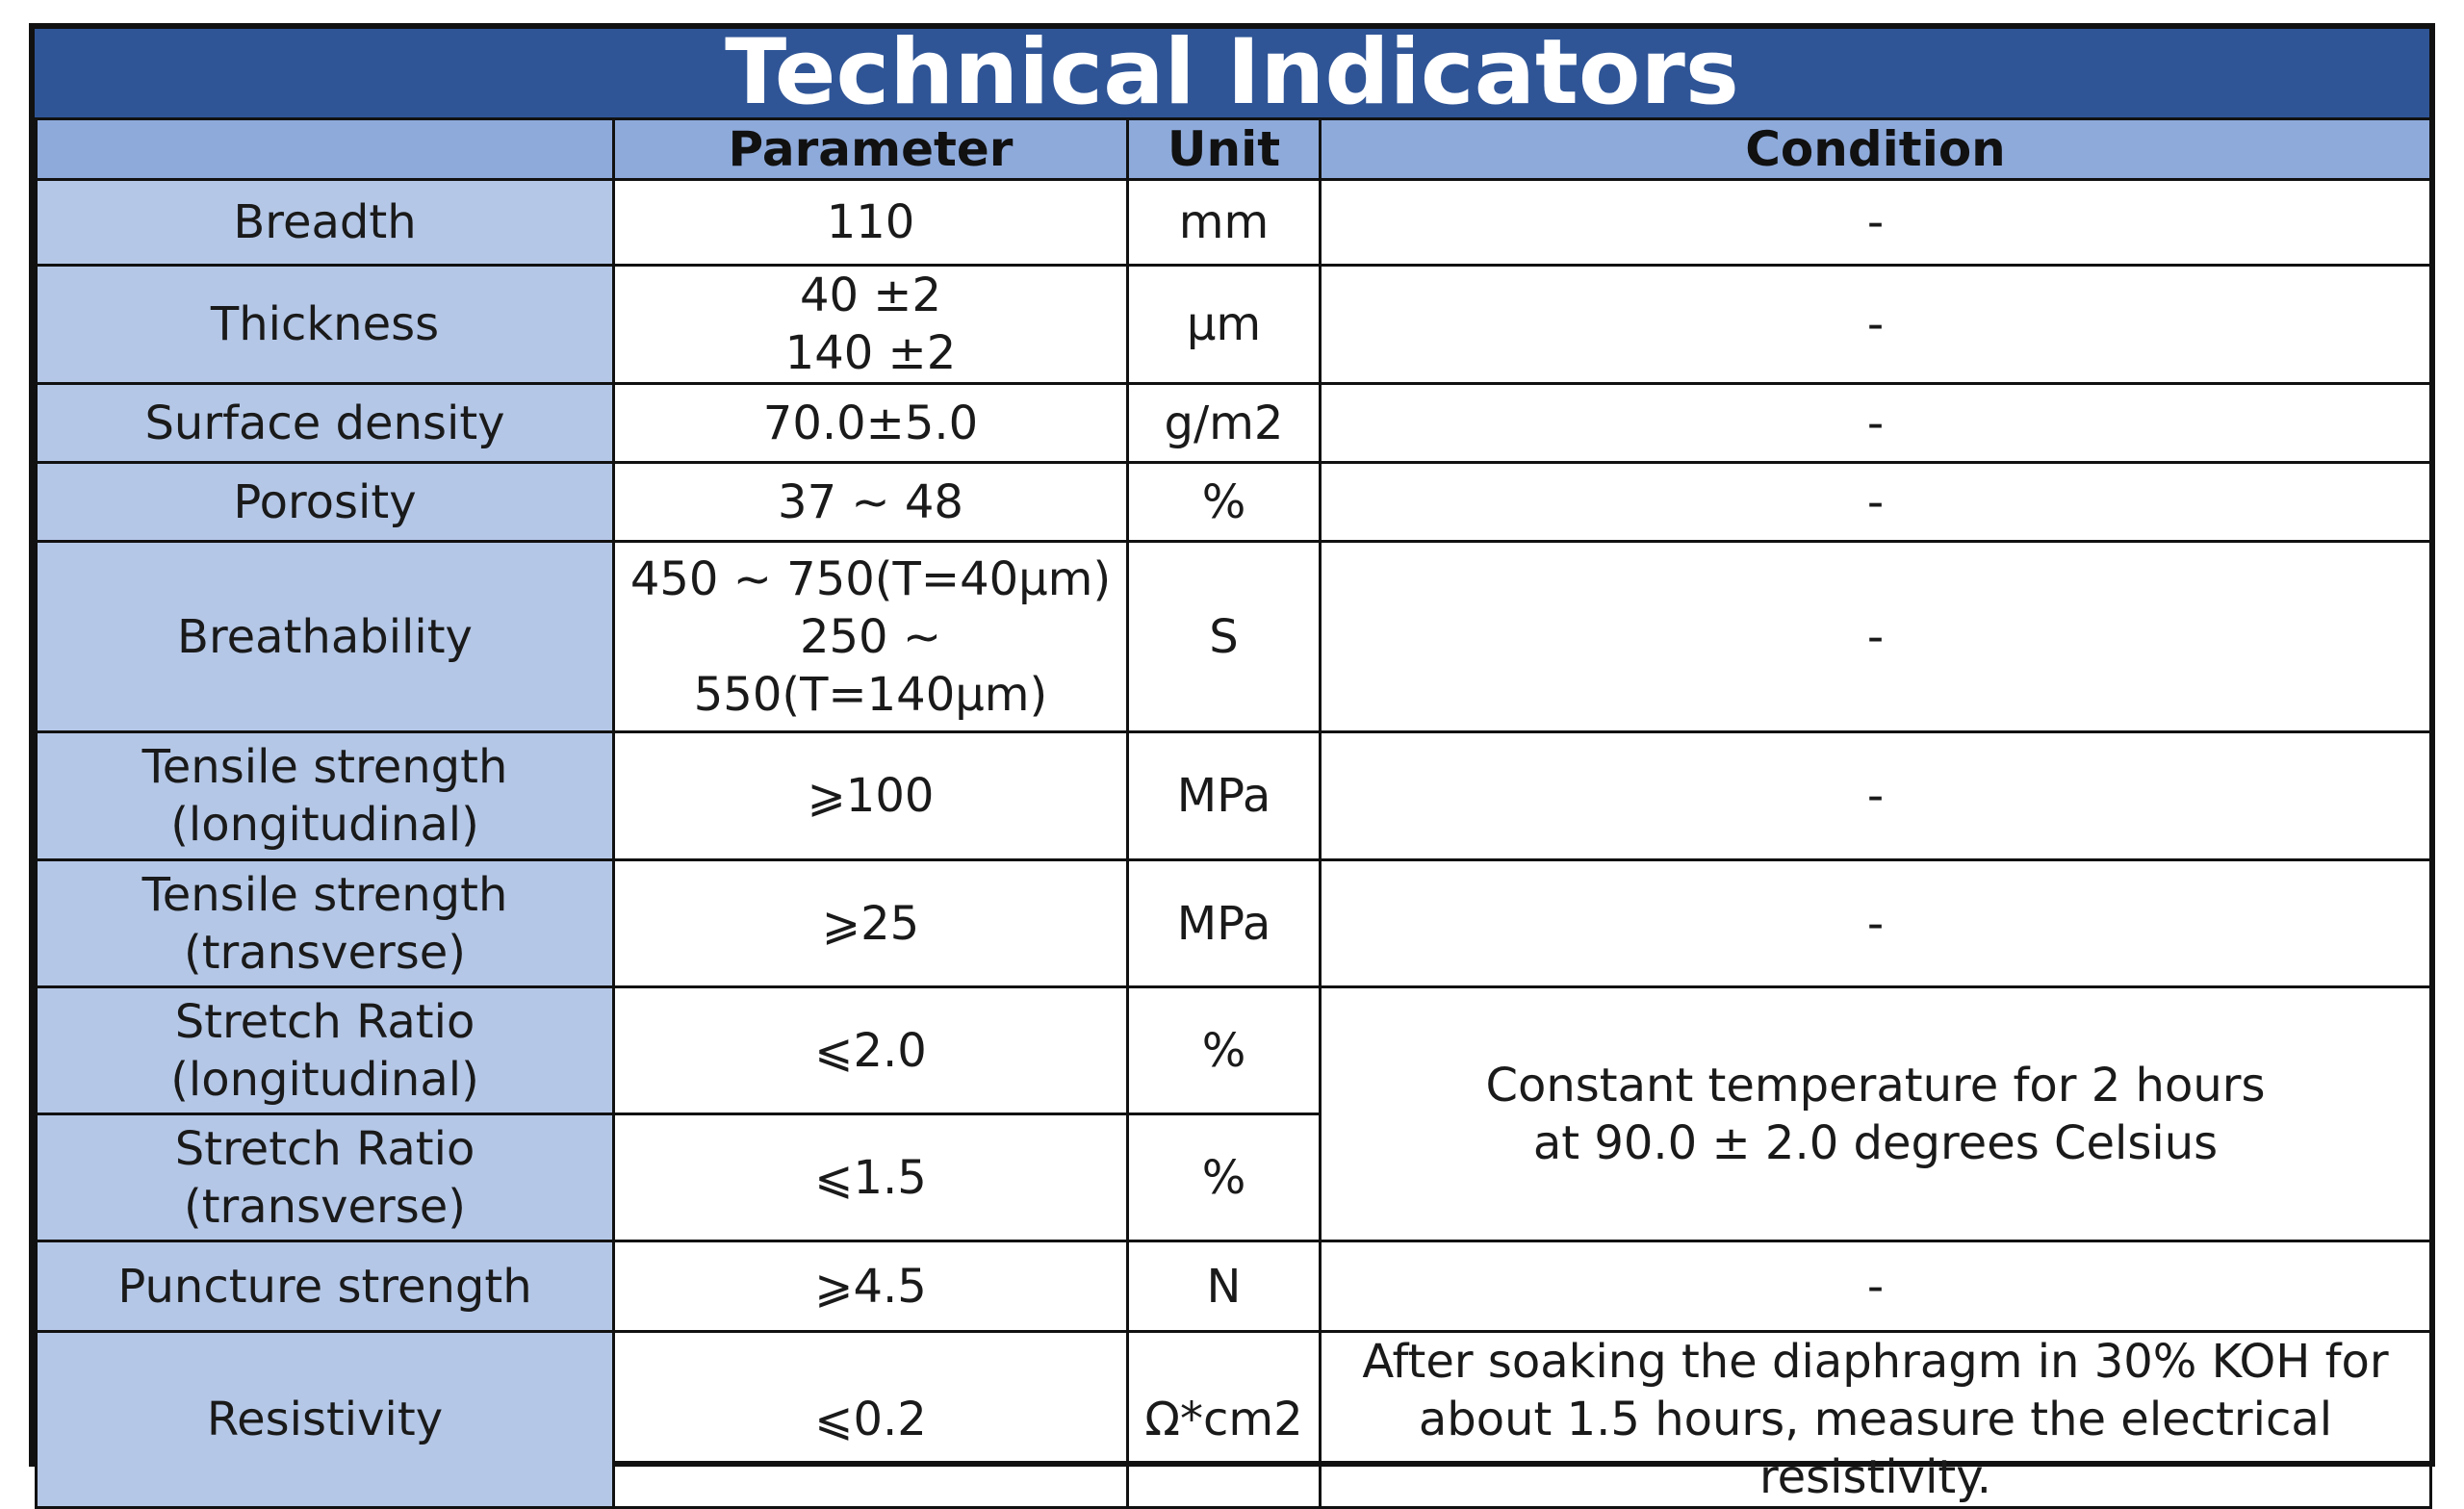  I want to click on parameter-cell: ⩾25, so click(870, 923).